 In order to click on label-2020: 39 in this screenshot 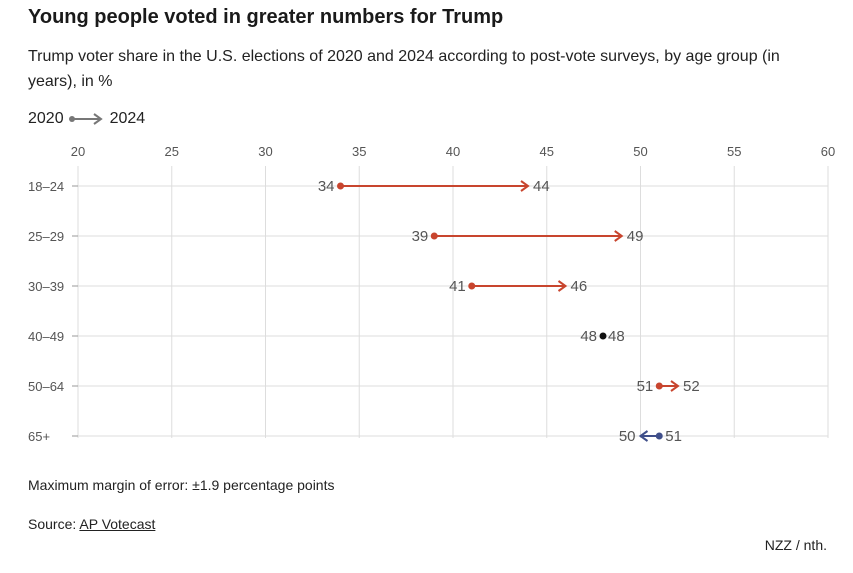, I will do `click(420, 236)`.